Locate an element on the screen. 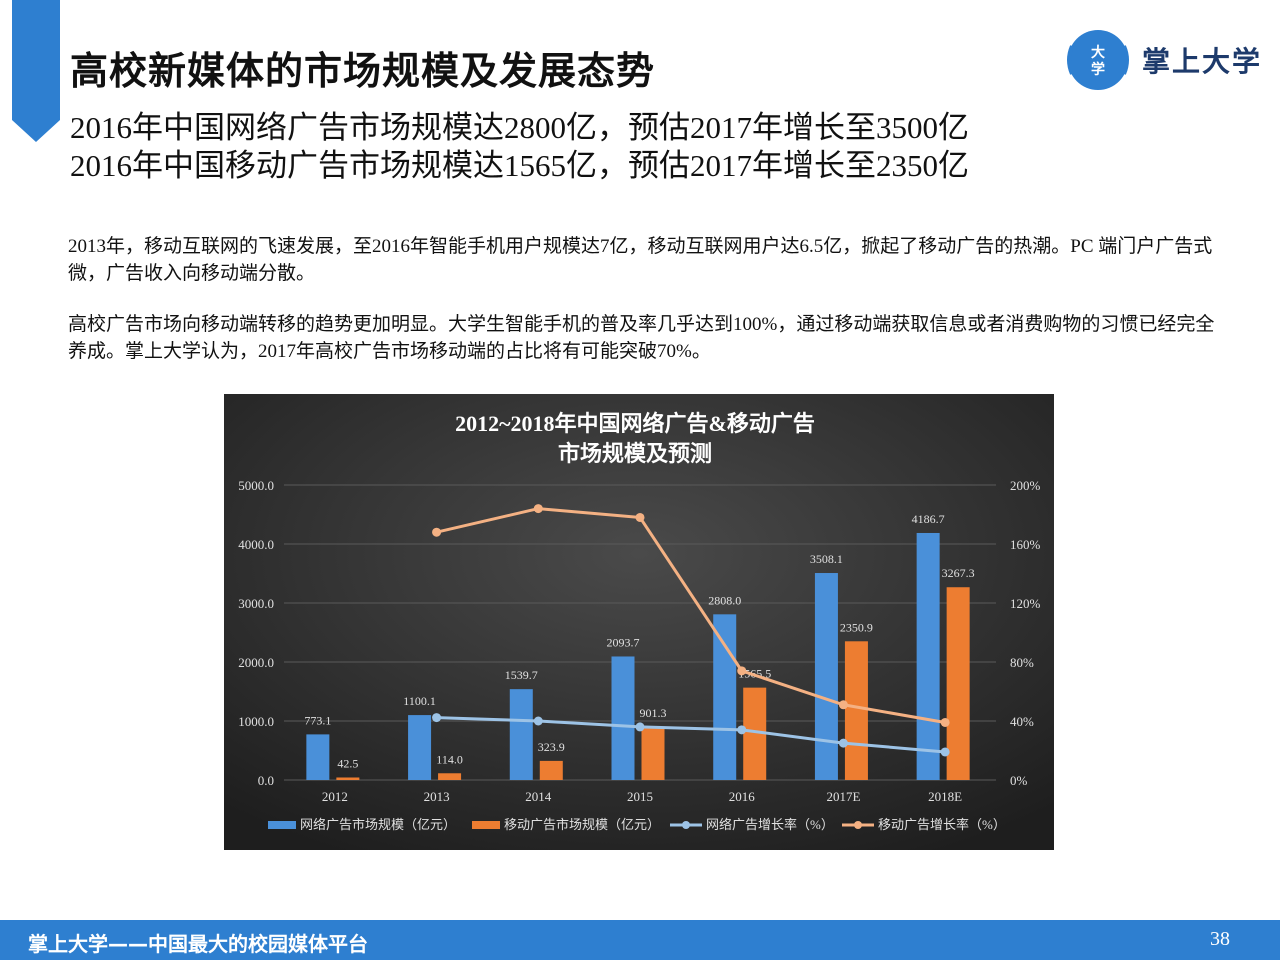  legend-label-mobile-bar: 移动广告市场规模（亿元） is located at coordinates (582, 824).